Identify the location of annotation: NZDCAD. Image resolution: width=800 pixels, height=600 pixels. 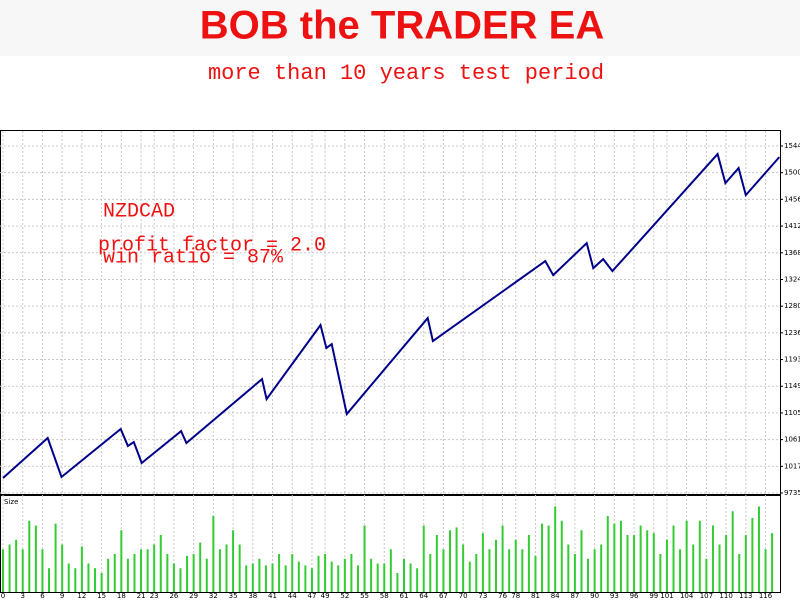
(139, 211).